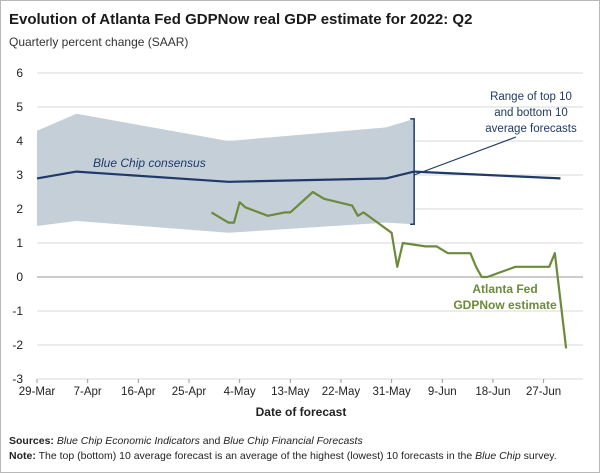 This screenshot has width=600, height=473. I want to click on y-tick-label: 0, so click(19, 277).